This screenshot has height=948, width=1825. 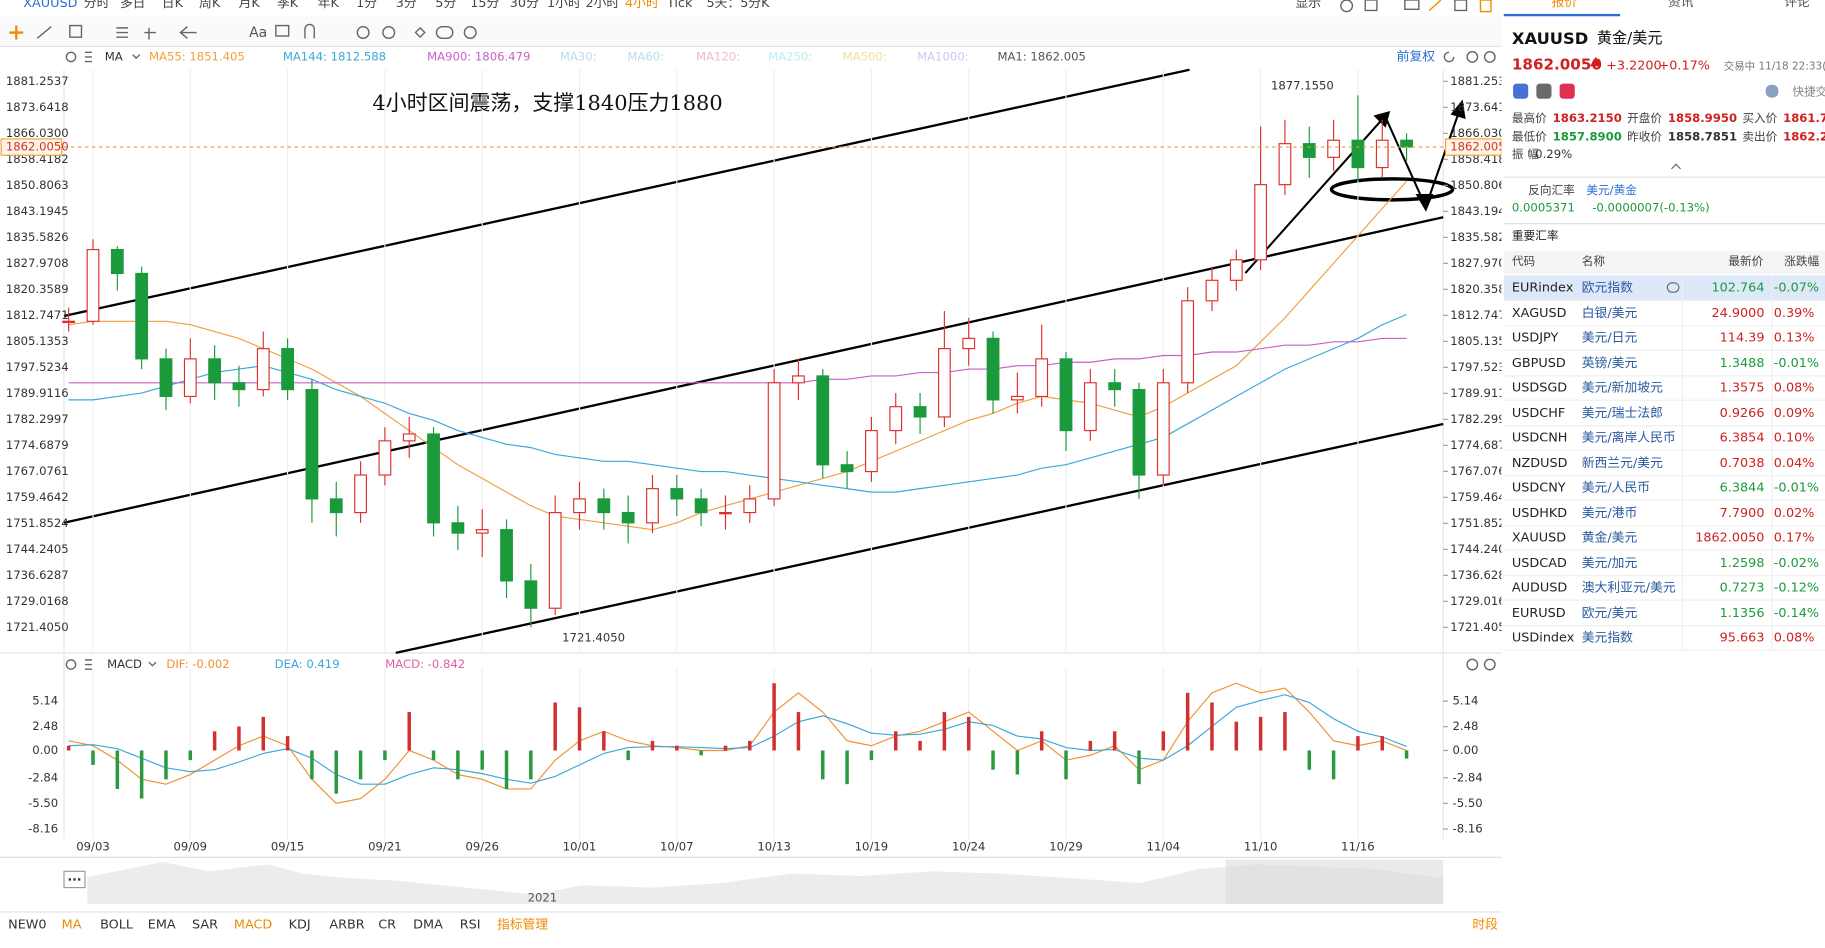 I want to click on period-tab: 分时, so click(x=96, y=5).